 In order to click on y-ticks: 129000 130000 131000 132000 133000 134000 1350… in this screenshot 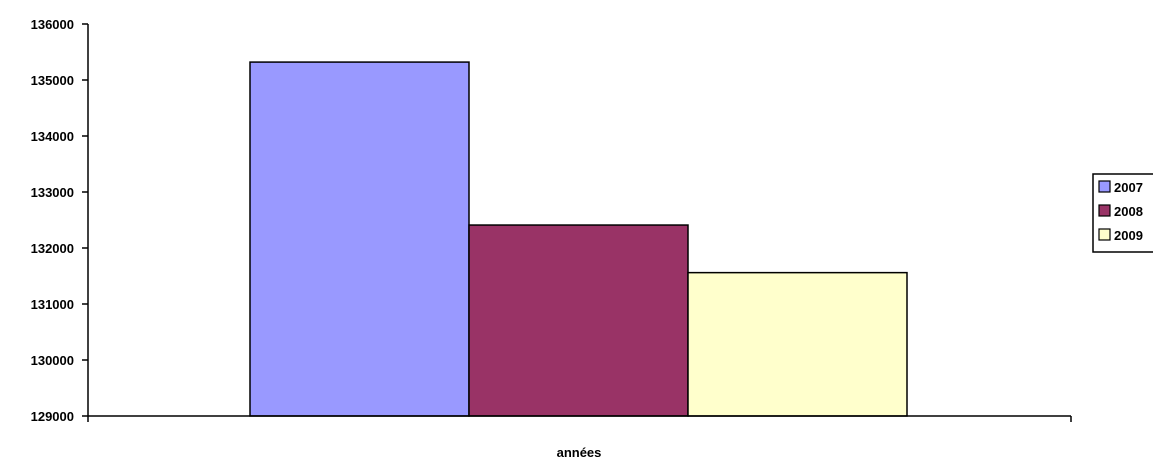, I will do `click(59, 220)`.